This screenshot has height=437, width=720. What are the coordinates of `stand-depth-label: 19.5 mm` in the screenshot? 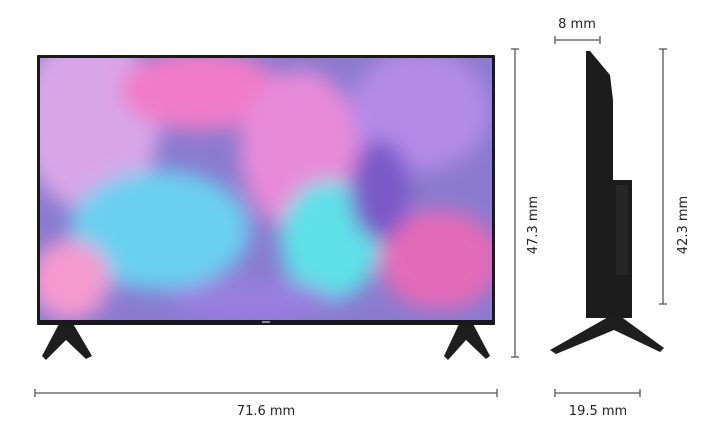 It's located at (598, 411).